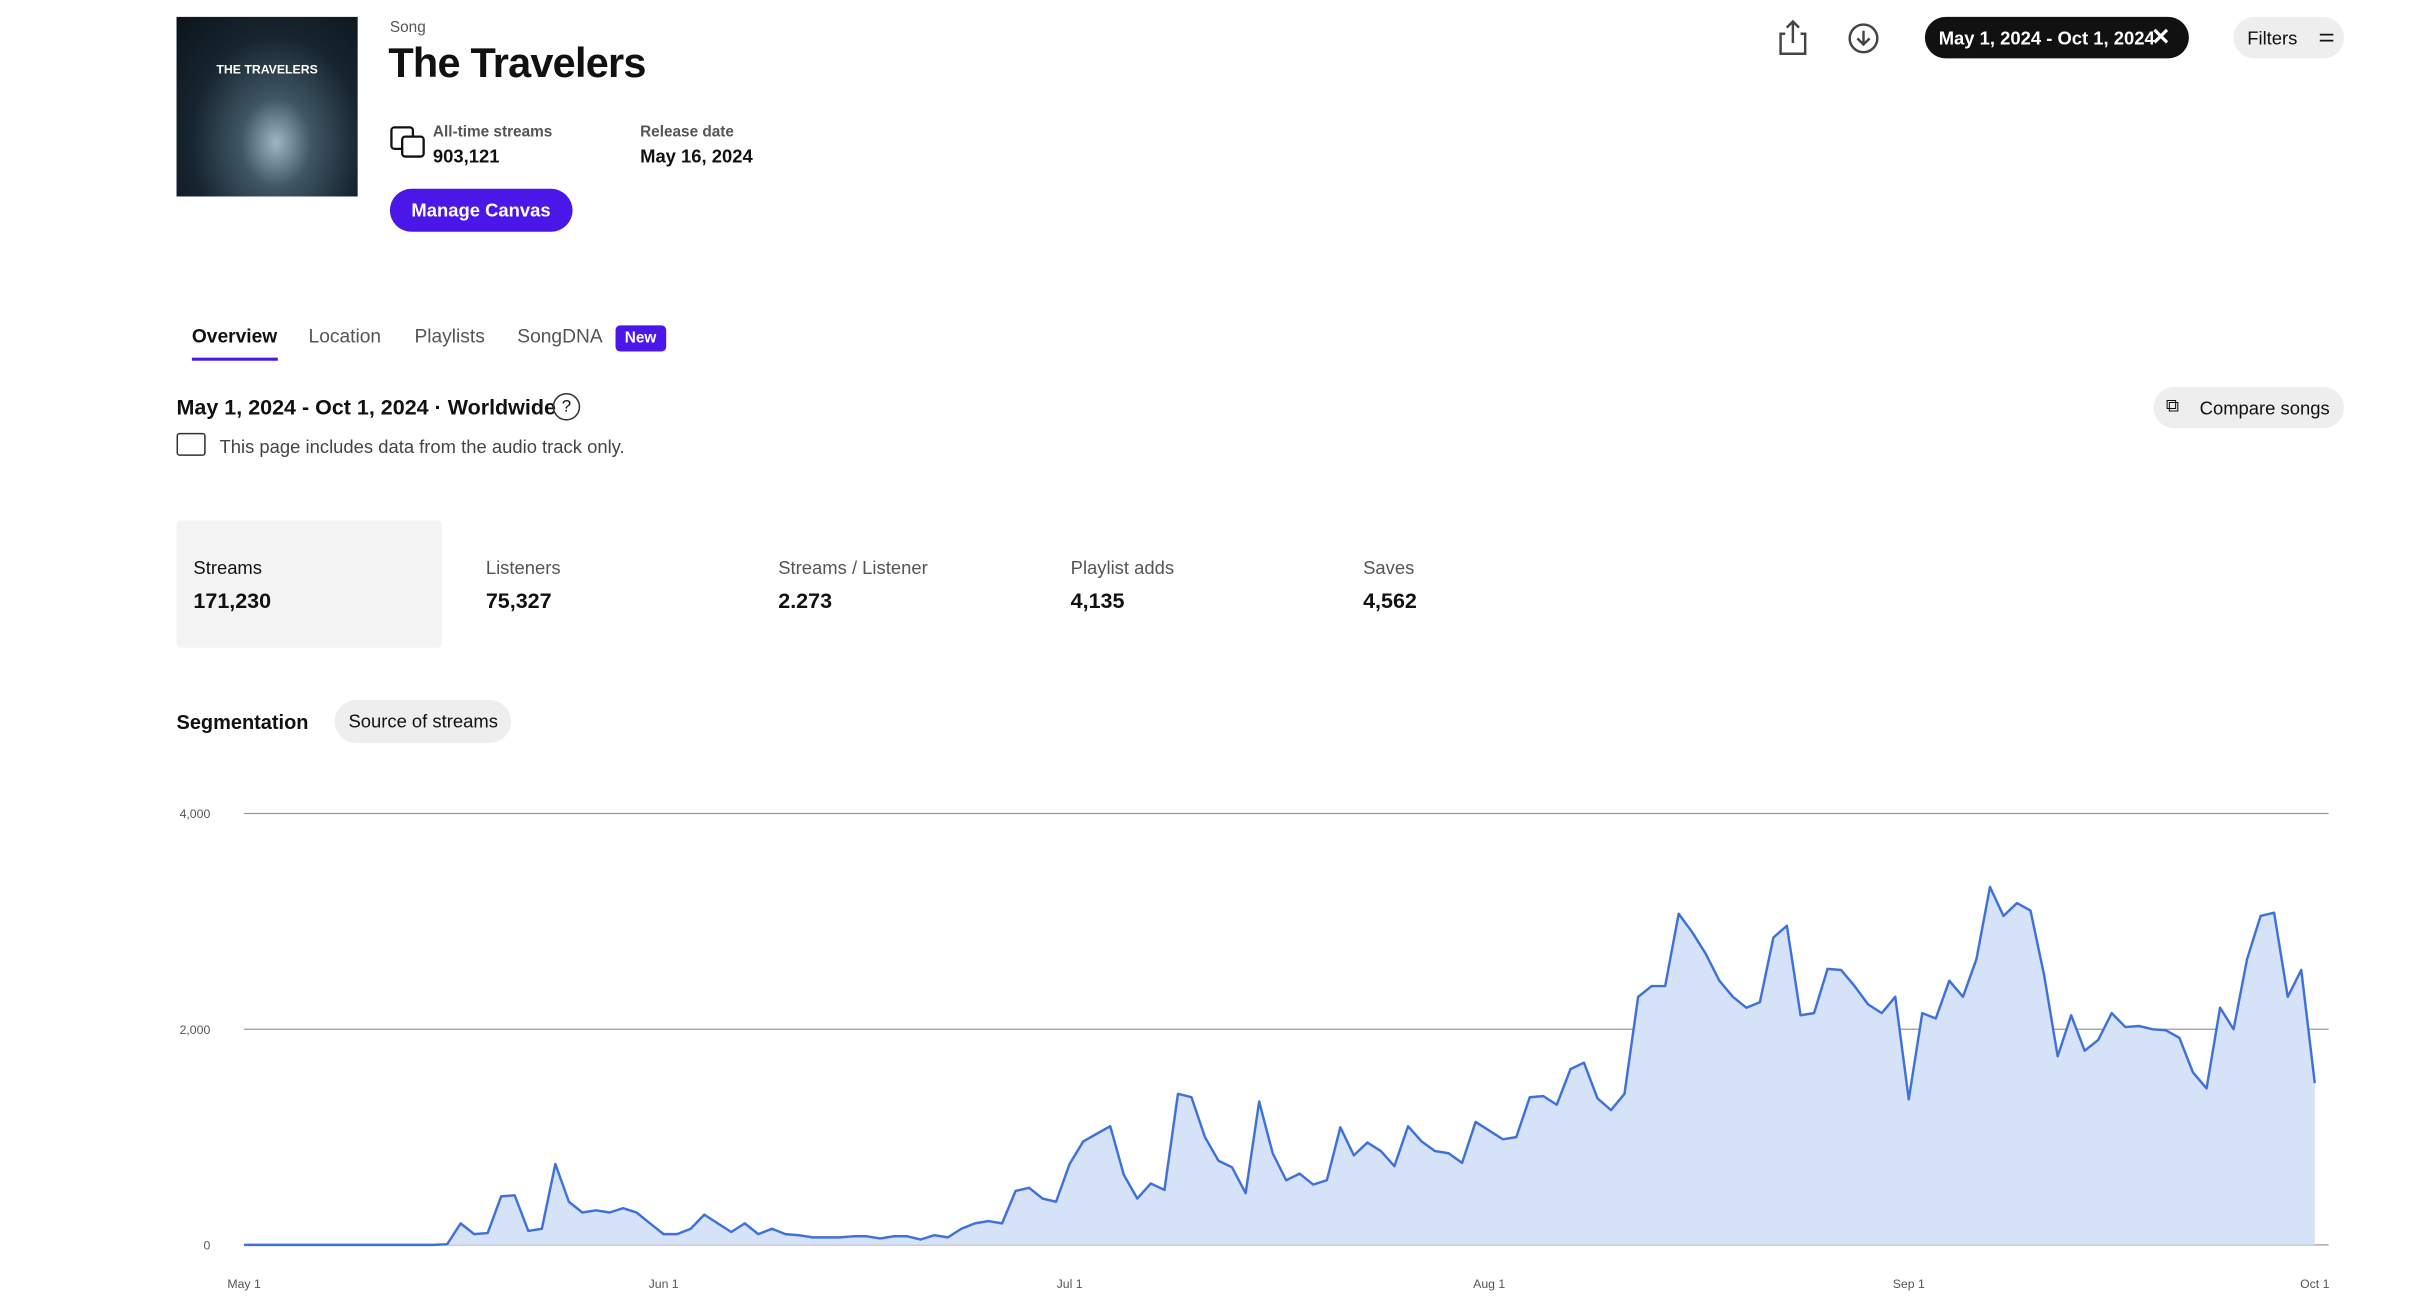  What do you see at coordinates (2161, 37) in the screenshot?
I see `close-icon: ✕` at bounding box center [2161, 37].